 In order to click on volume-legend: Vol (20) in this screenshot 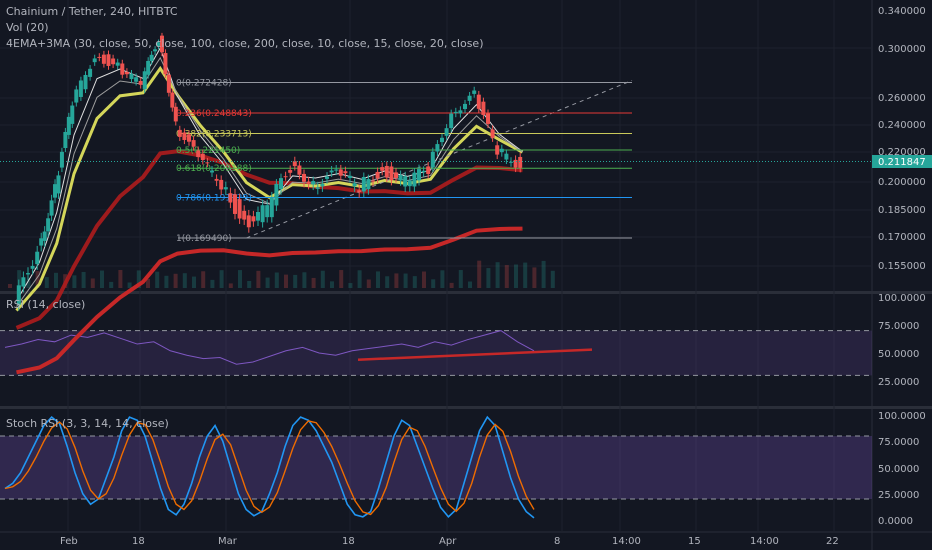, I will do `click(27, 27)`.